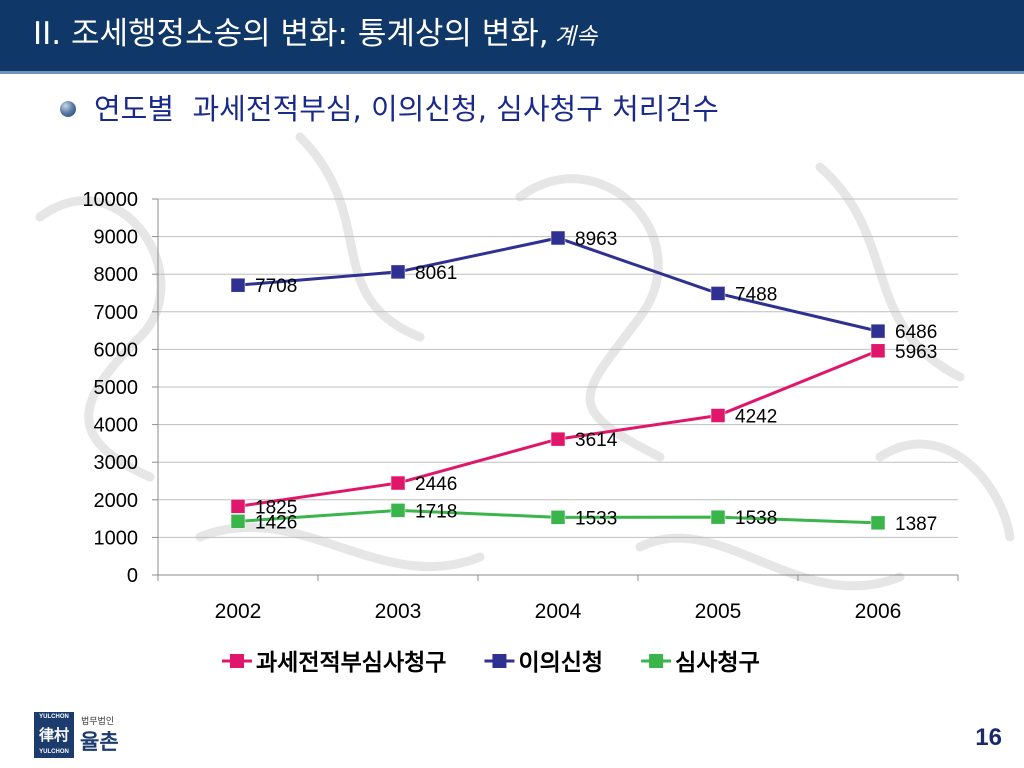  Describe the element at coordinates (436, 511) in the screenshot. I see `data-label: 1718` at that location.